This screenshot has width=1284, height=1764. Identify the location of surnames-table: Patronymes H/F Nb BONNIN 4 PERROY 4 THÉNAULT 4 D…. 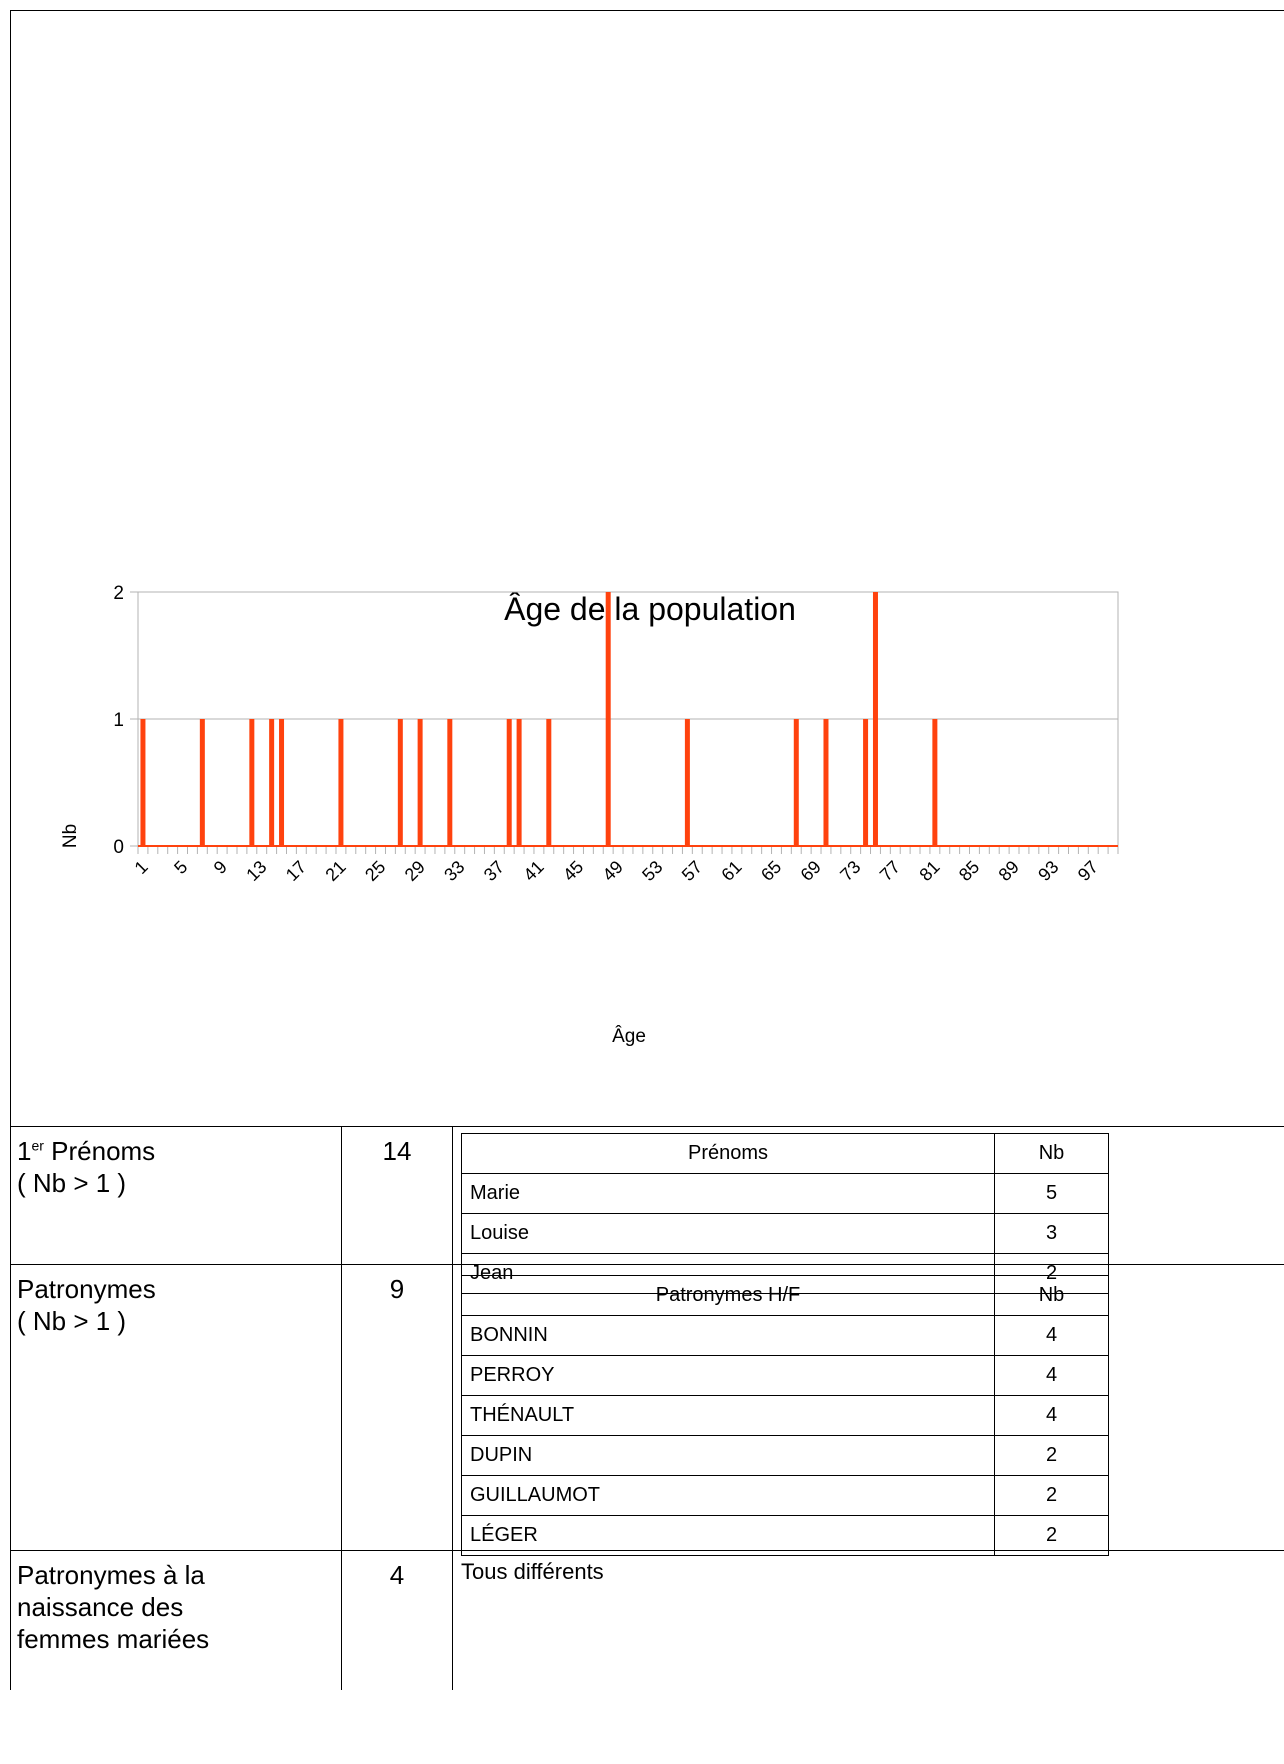
(785, 1415).